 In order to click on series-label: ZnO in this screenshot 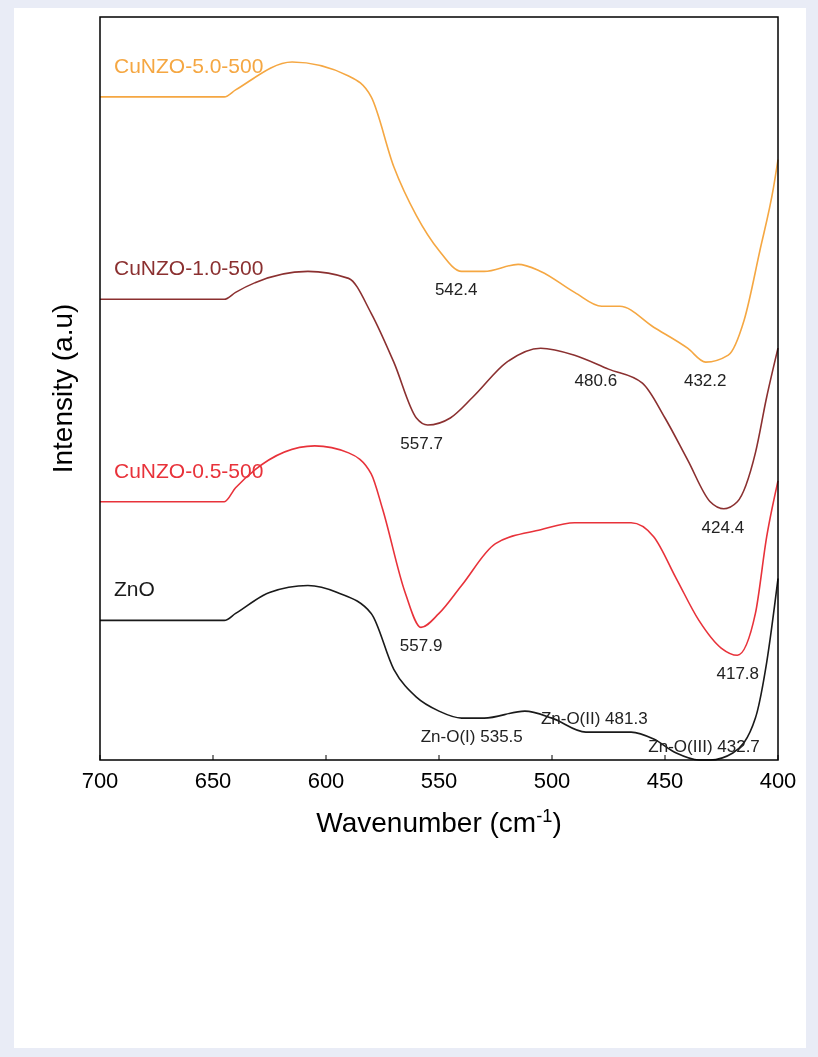, I will do `click(134, 589)`.